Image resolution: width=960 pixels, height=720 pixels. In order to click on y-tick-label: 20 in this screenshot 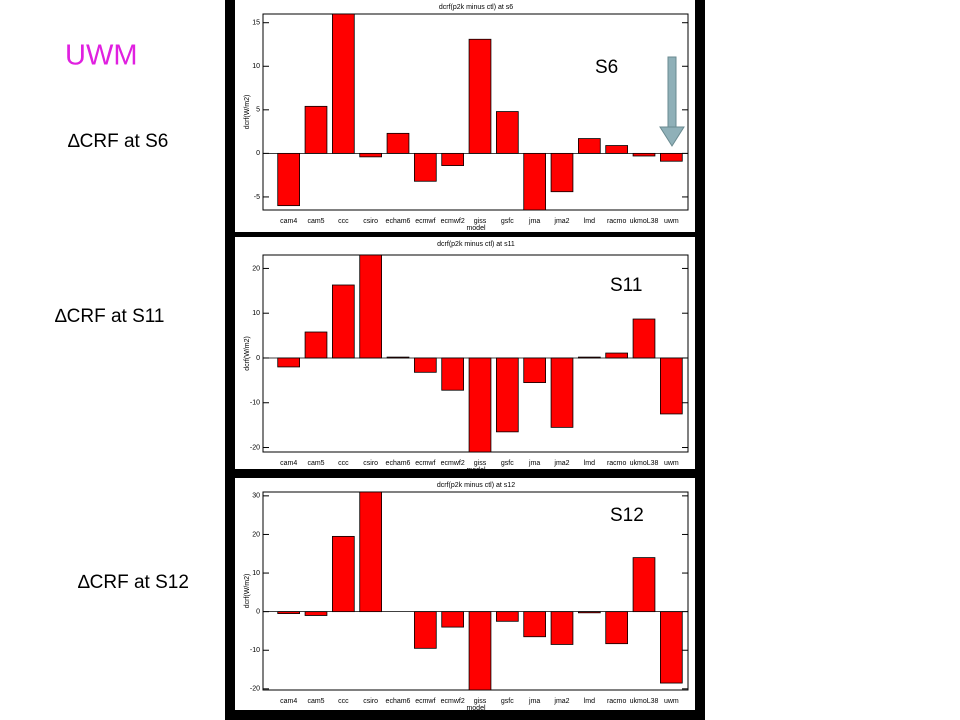, I will do `click(256, 534)`.